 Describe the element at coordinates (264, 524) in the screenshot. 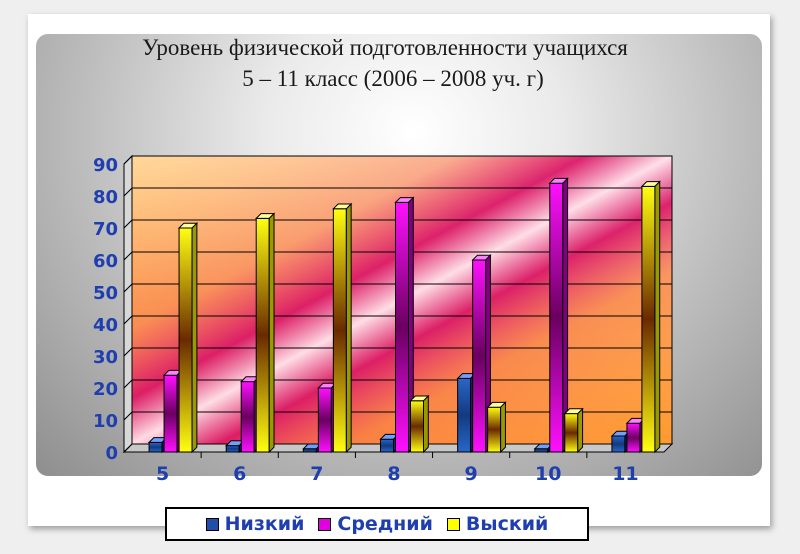

I see `legend-label-low: Низкий` at that location.